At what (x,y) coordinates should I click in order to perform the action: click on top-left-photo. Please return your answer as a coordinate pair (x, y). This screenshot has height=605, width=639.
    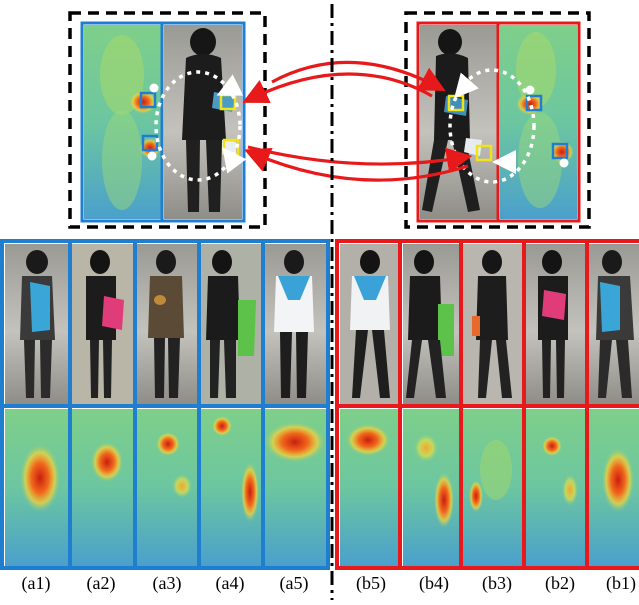
    Looking at the image, I should click on (203, 122).